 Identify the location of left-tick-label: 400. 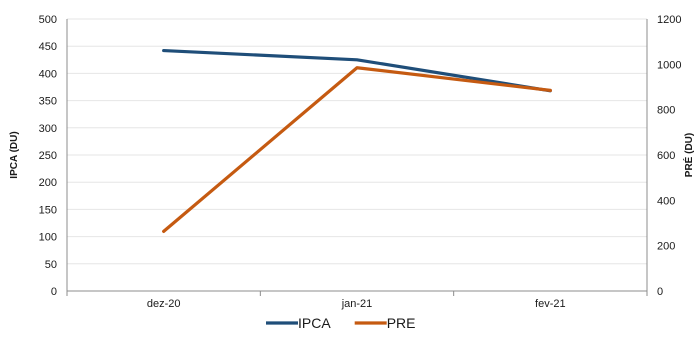
(48, 74).